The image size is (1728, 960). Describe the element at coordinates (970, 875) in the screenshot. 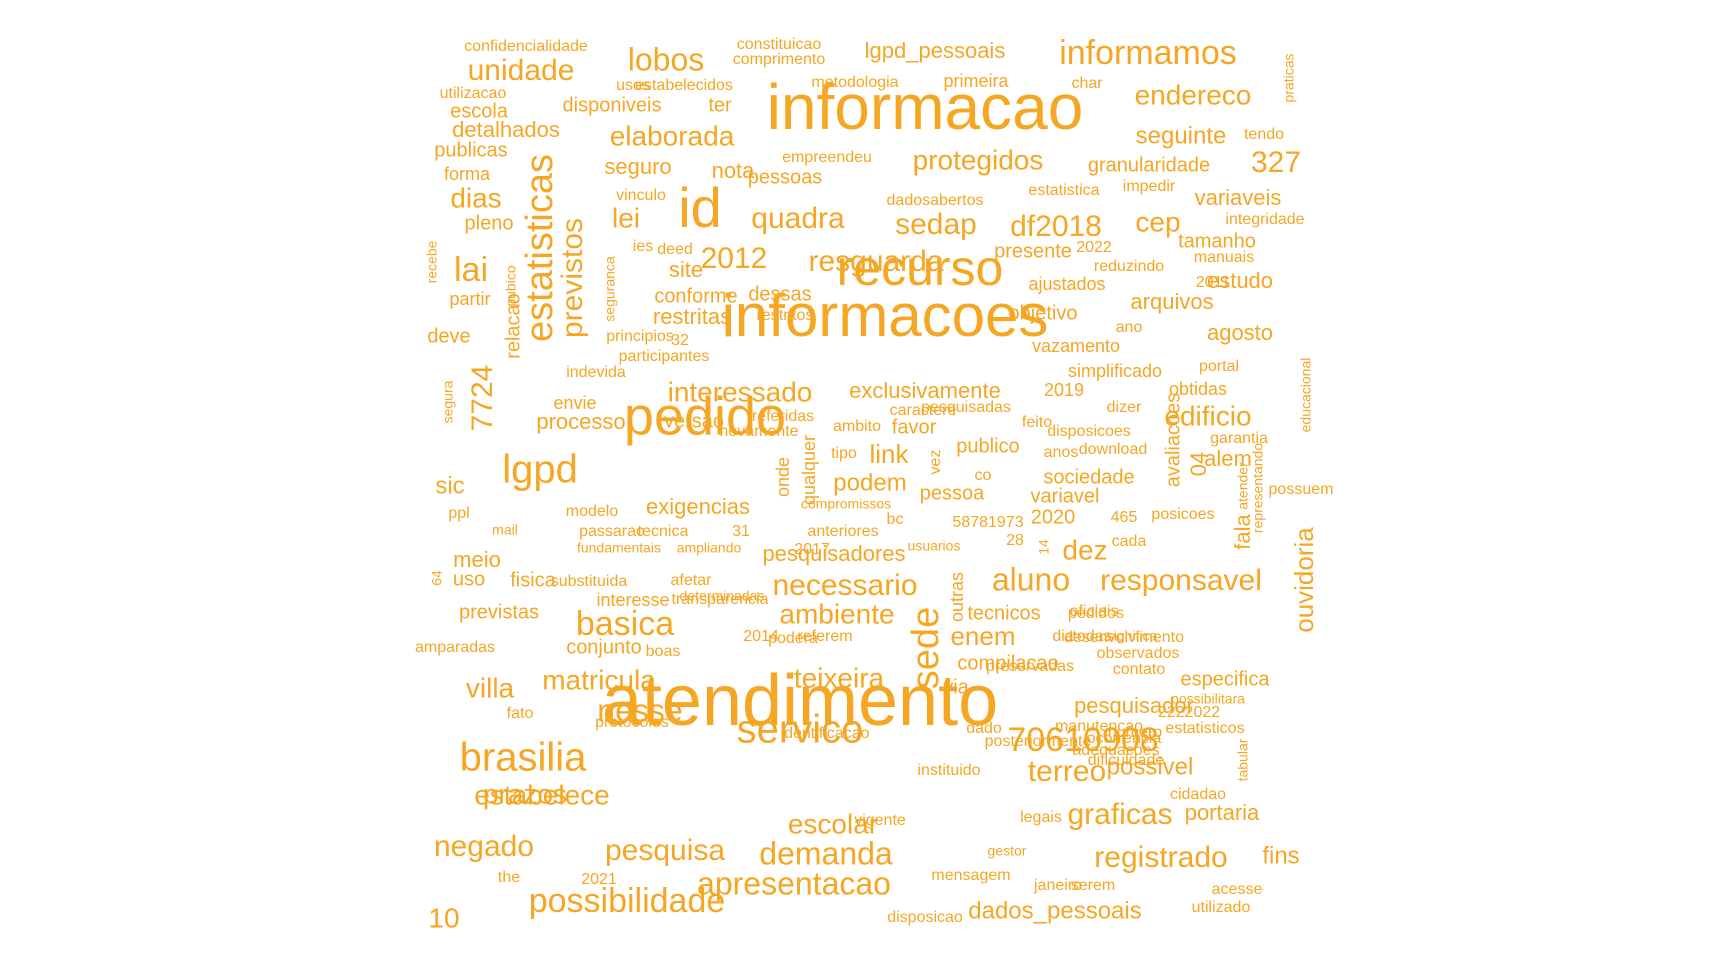

I see `word-mensagem: mensagem` at that location.